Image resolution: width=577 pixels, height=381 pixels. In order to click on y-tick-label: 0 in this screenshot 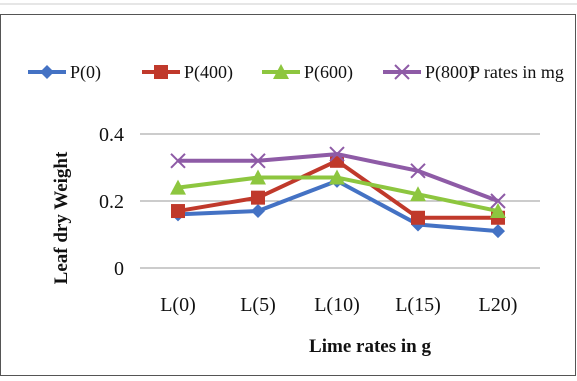, I will do `click(119, 269)`.